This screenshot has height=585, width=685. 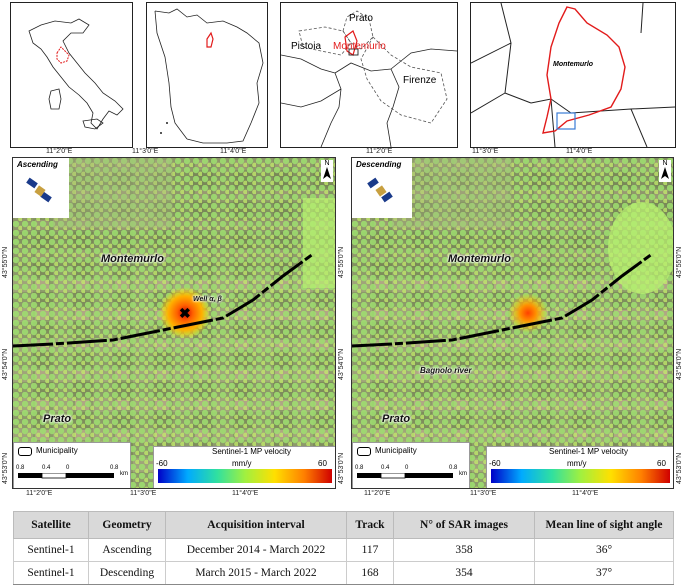 I want to click on header-geometry: Geometry, so click(x=127, y=525).